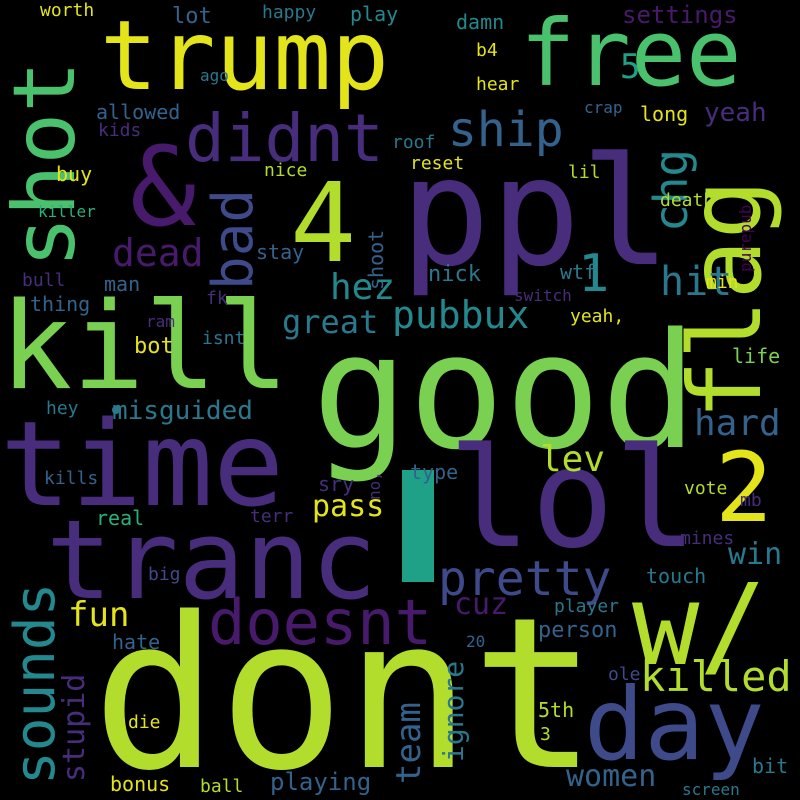 This screenshot has height=800, width=800. Describe the element at coordinates (578, 272) in the screenshot. I see `word-wtf: wtf` at that location.